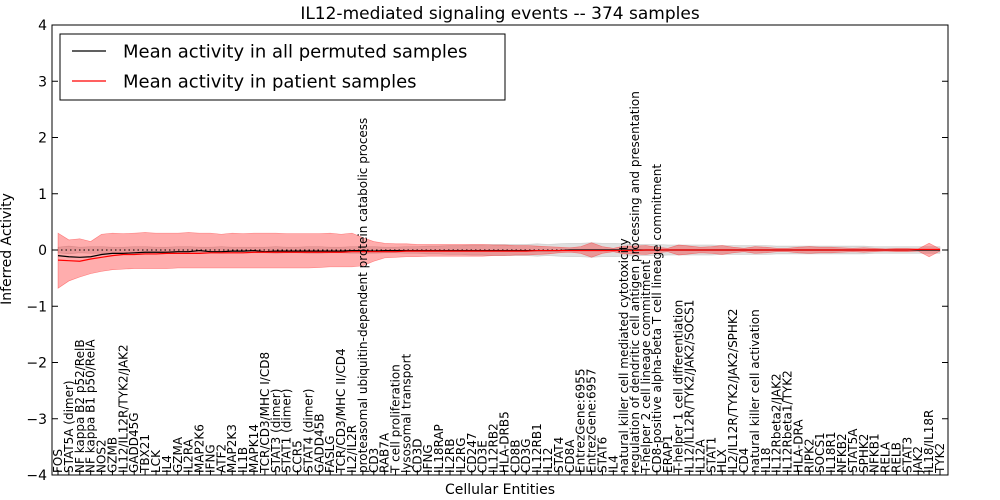 The width and height of the screenshot is (1000, 500). I want to click on x-tick-label: NFKB2, so click(842, 453).